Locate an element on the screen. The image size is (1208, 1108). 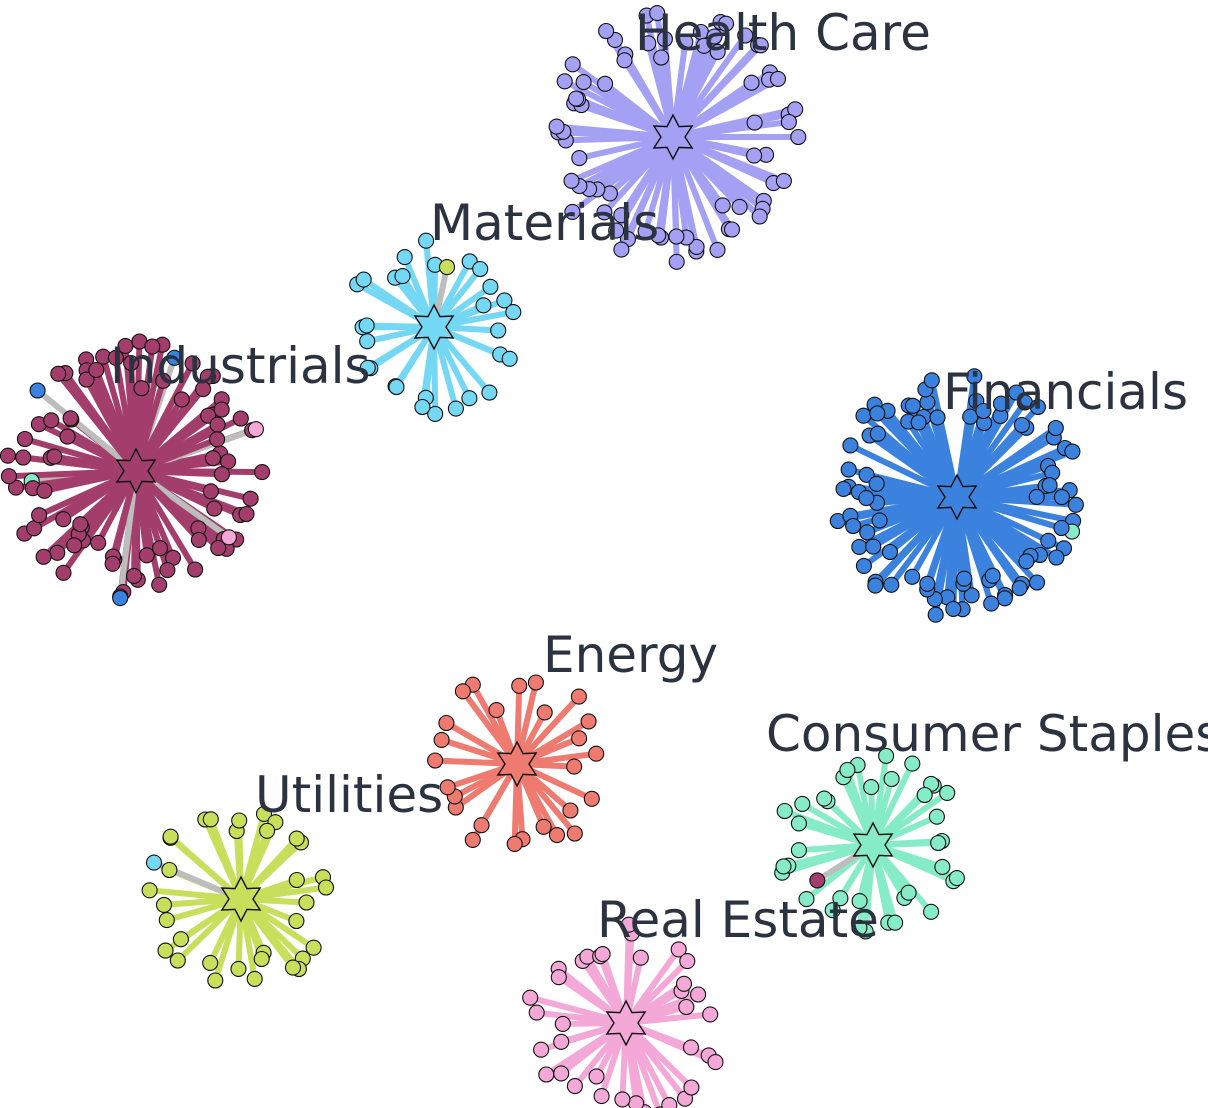
utilities-foreign-node is located at coordinates (154, 862).